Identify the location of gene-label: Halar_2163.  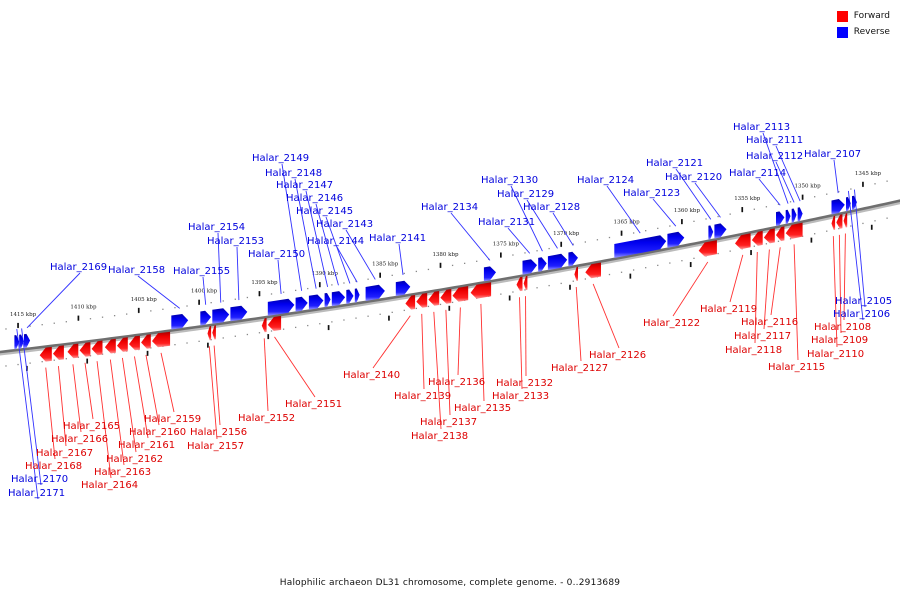
(122, 472).